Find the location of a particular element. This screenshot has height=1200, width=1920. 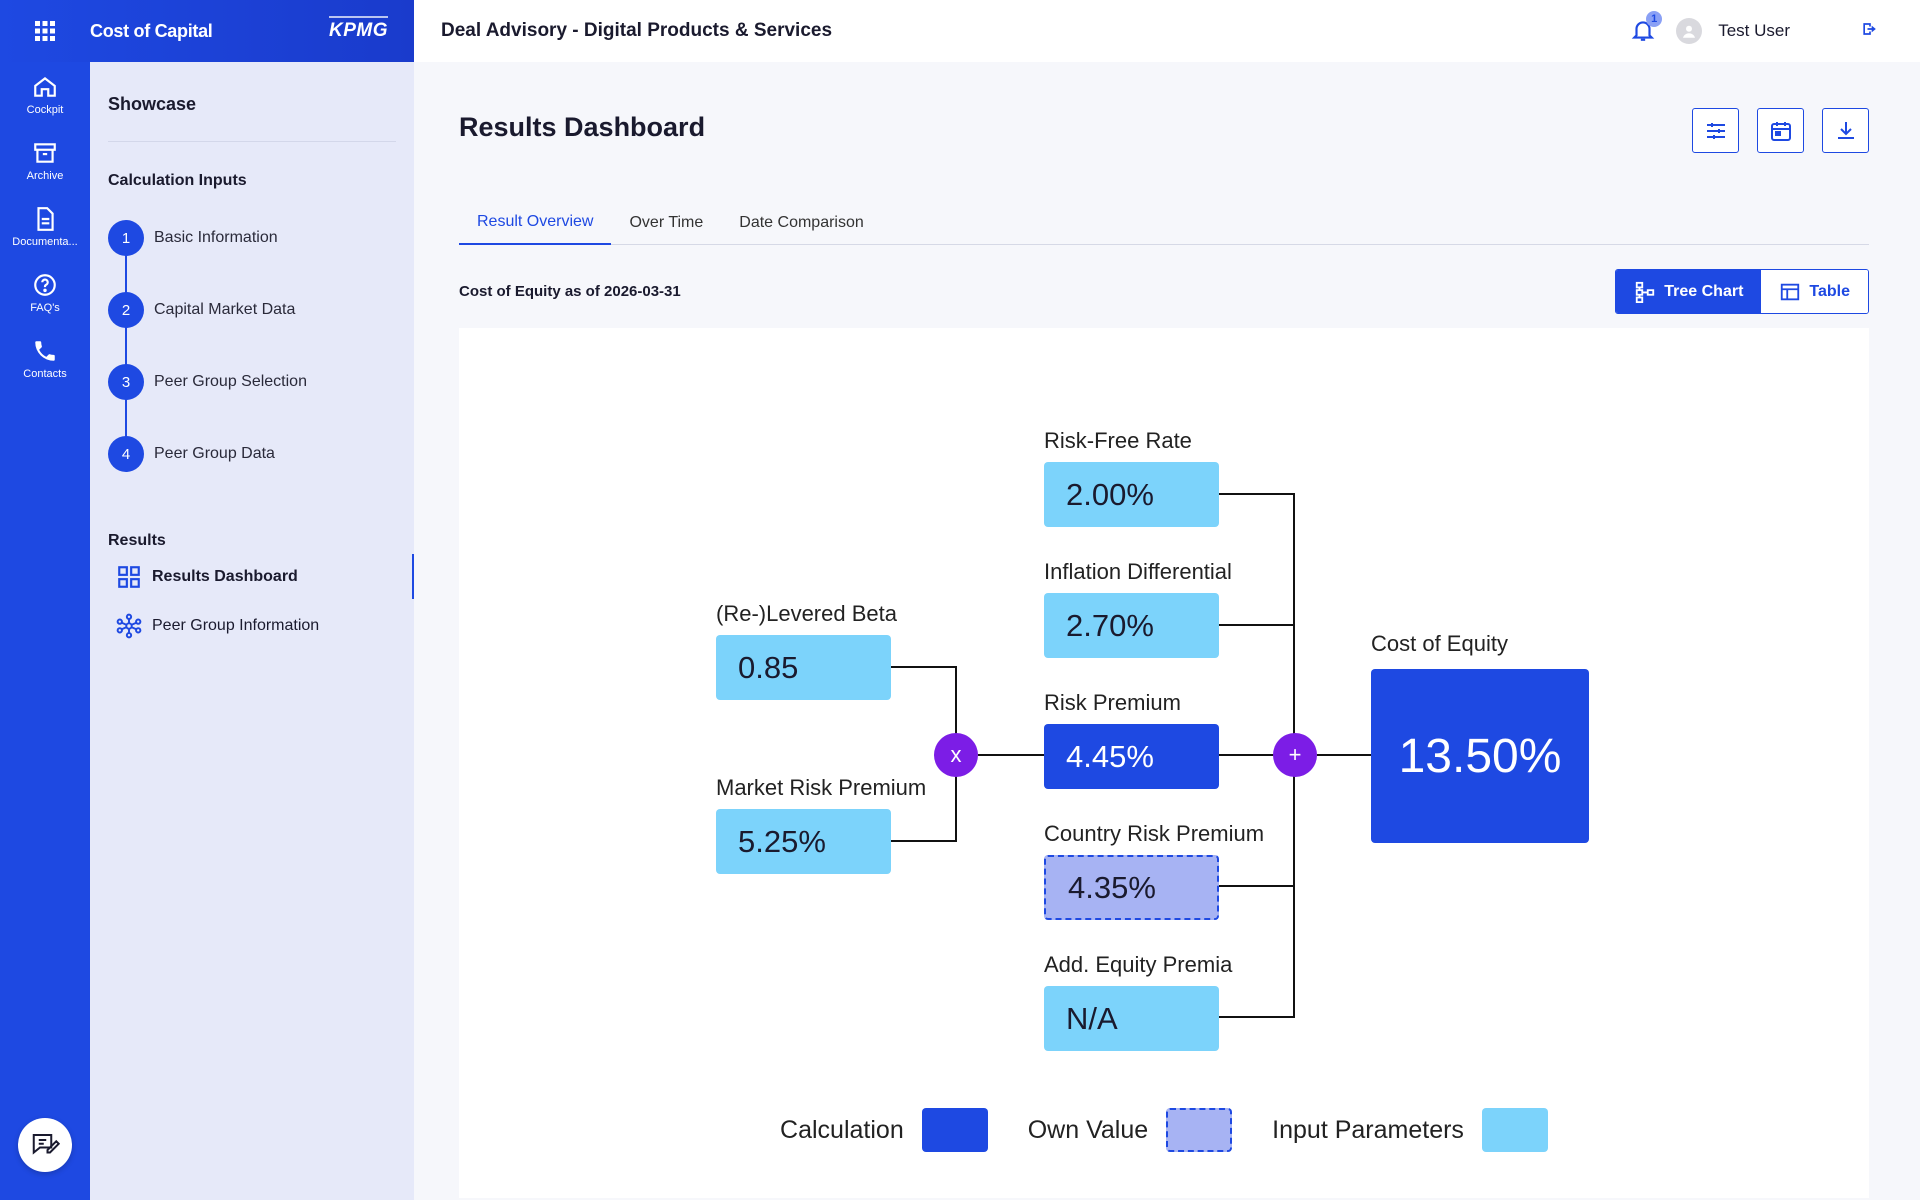

add-operator-icon: + is located at coordinates (1295, 755).